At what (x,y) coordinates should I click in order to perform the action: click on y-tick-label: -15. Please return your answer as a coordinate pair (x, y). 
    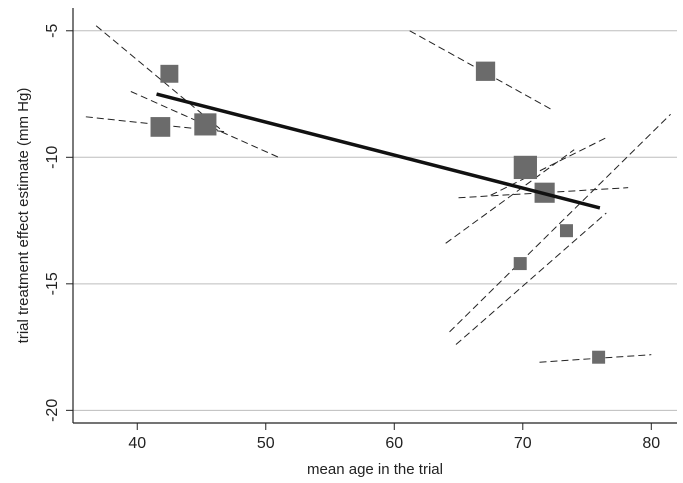
    Looking at the image, I should click on (52, 283).